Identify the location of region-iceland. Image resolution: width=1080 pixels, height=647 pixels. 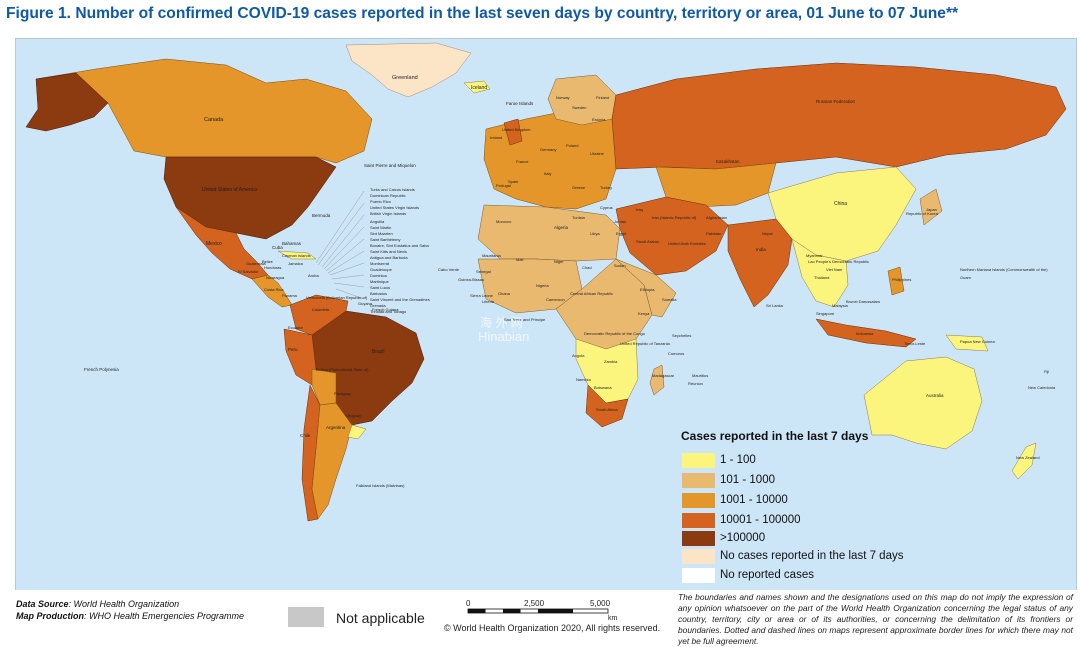
(477, 87).